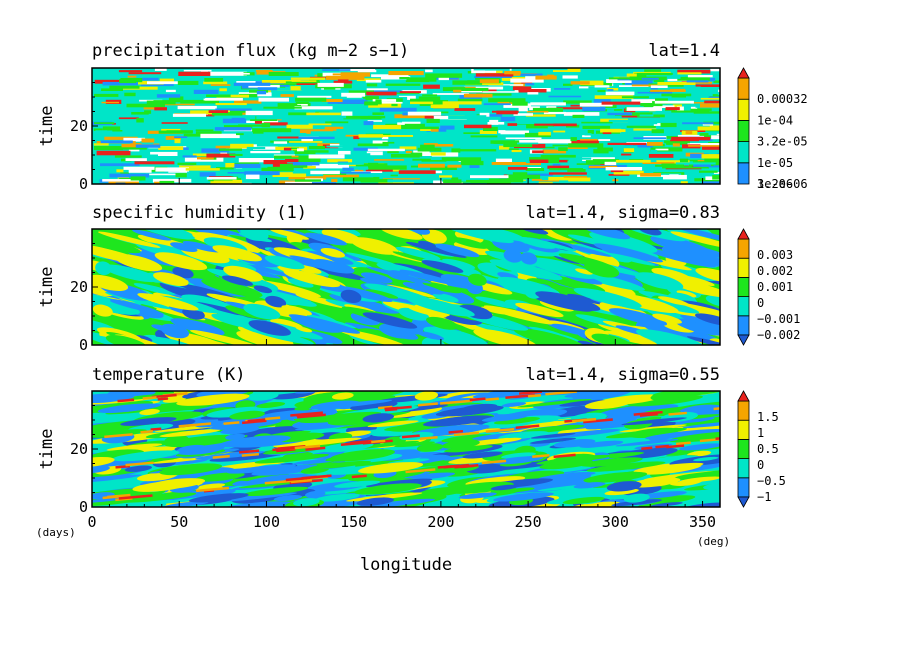 This screenshot has height=654, width=904. What do you see at coordinates (775, 287) in the screenshot?
I see `colorbar-label: 0.001` at bounding box center [775, 287].